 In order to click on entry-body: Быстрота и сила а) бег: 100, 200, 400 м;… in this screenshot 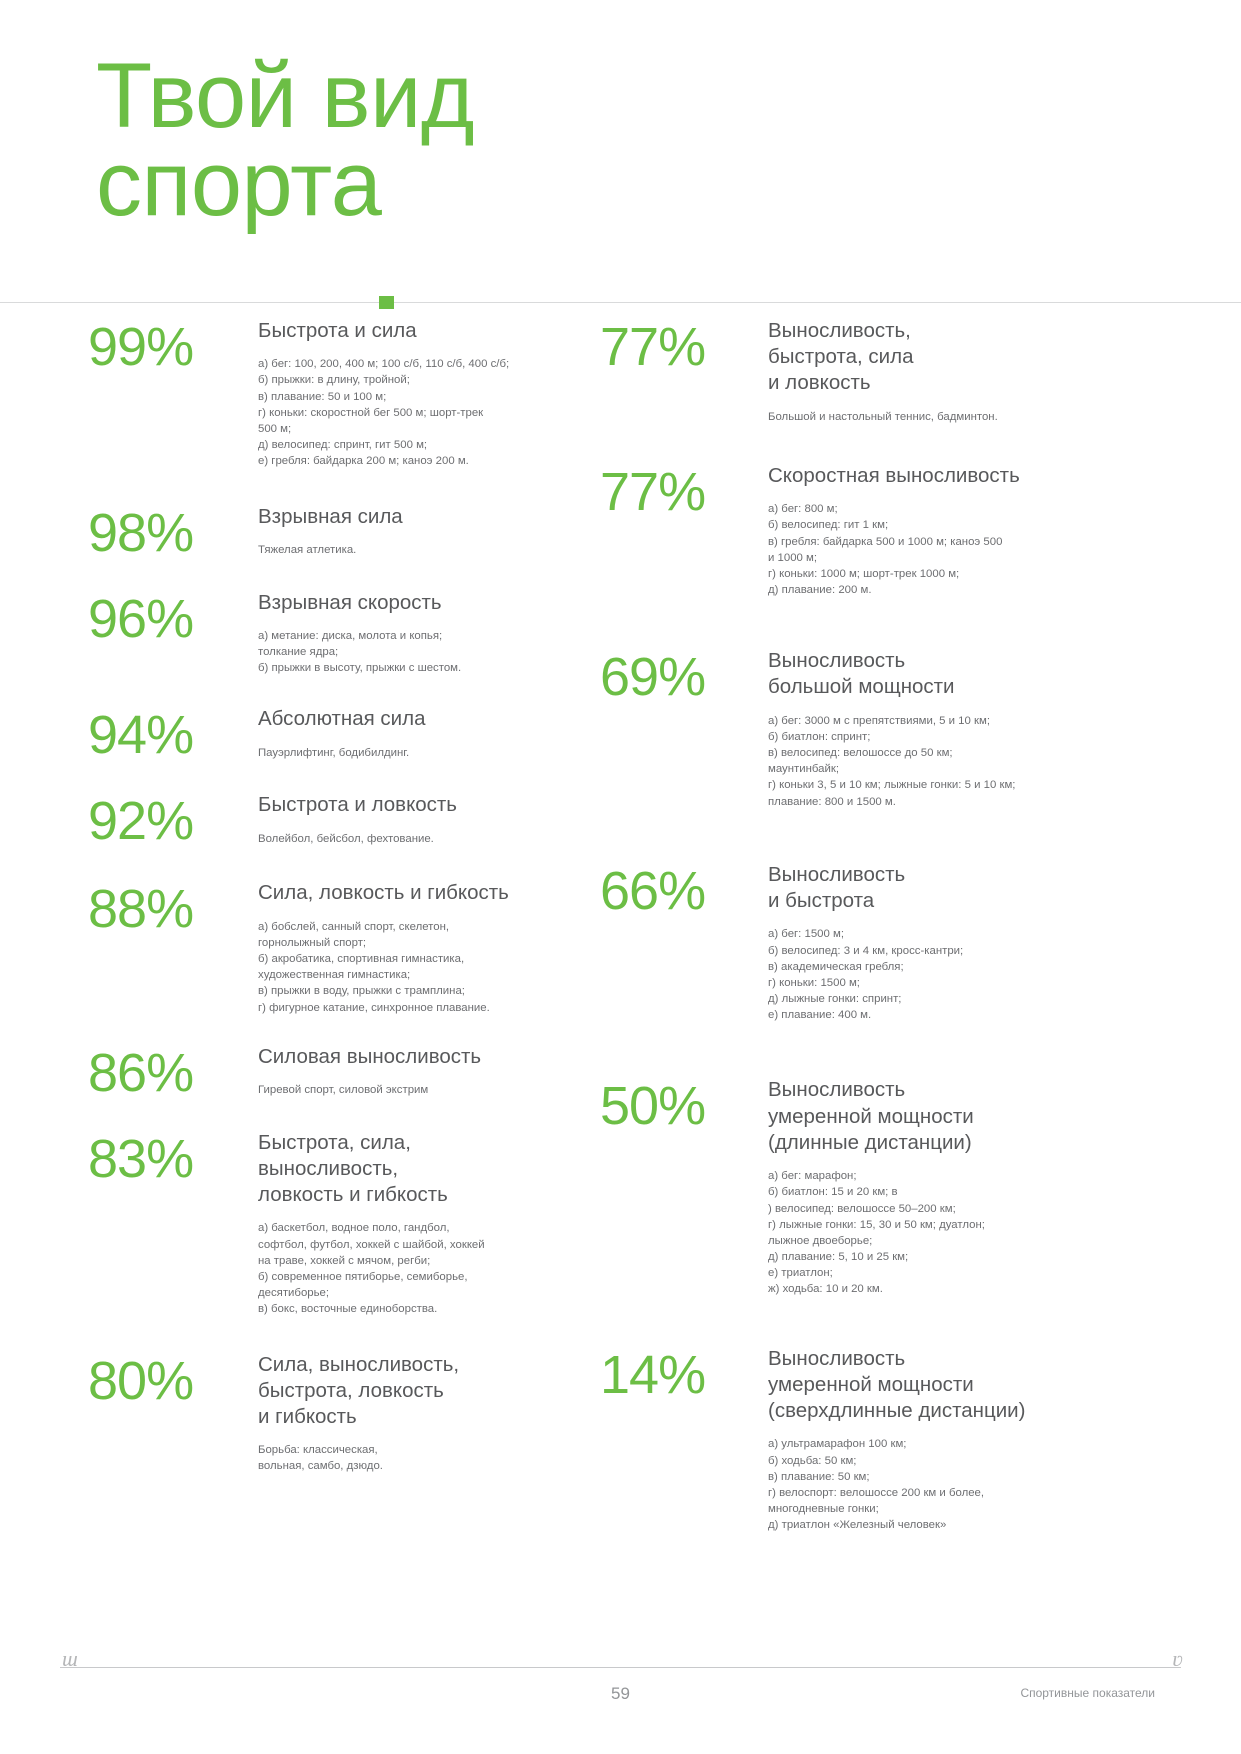, I will do `click(419, 394)`.